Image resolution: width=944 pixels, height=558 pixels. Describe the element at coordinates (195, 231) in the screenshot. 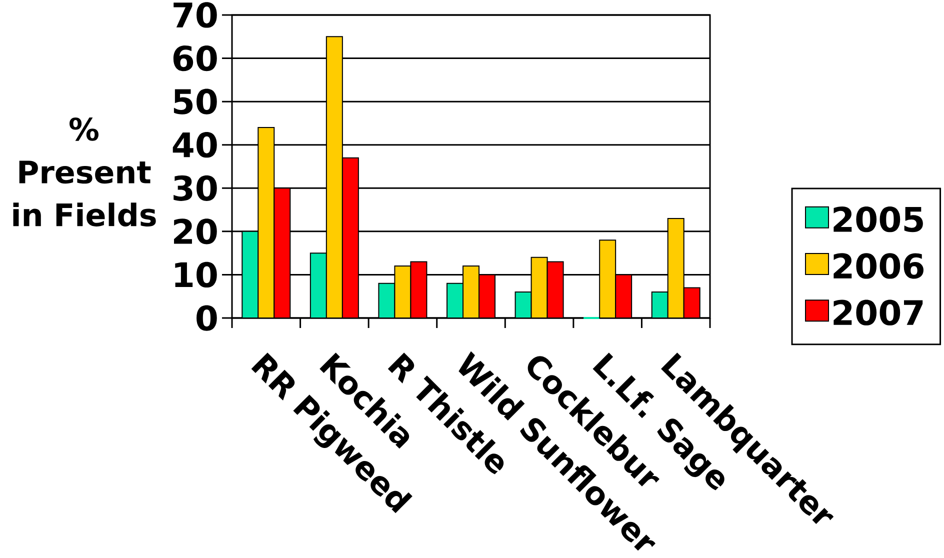

I see `y-tick-label: 20` at that location.